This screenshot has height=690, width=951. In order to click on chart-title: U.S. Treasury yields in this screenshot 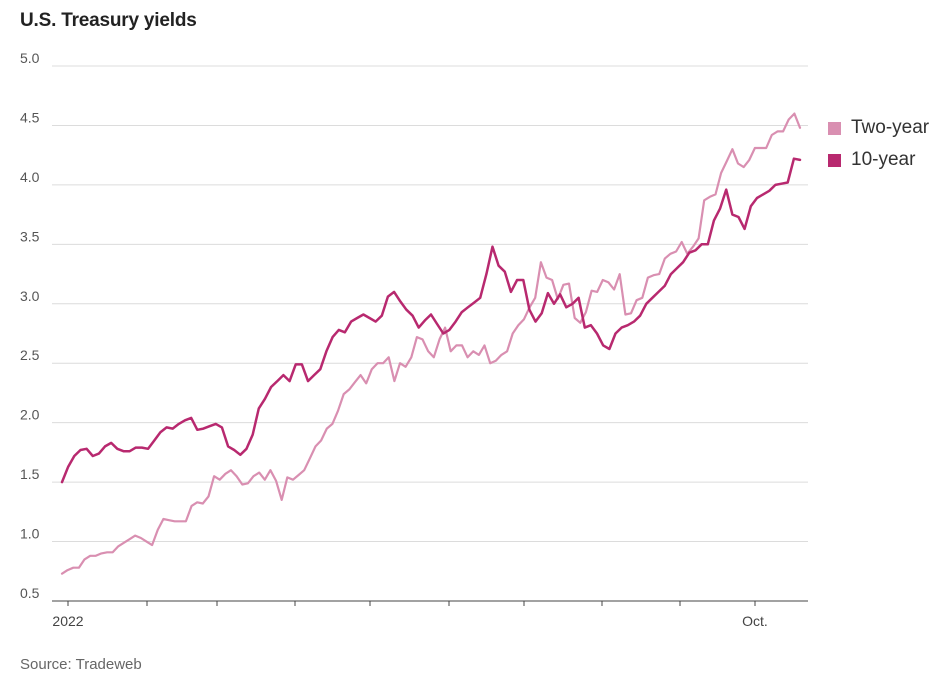, I will do `click(108, 20)`.